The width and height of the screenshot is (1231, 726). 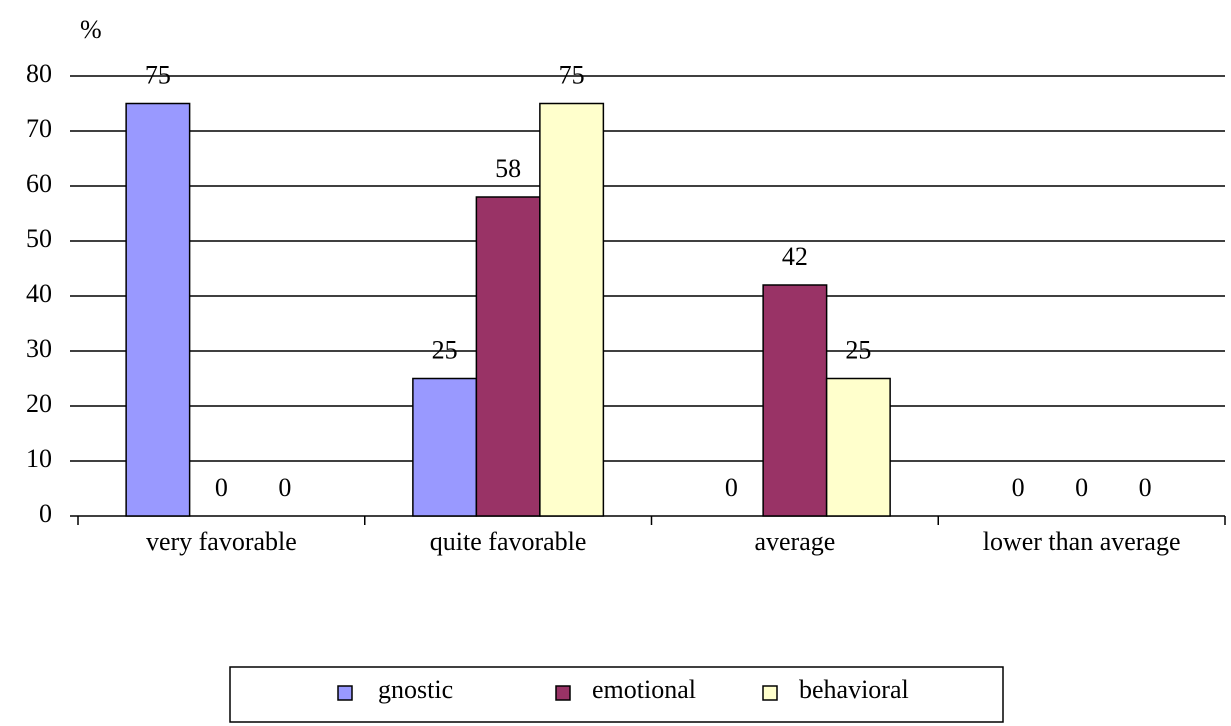 I want to click on x-tick-label: lower than average, so click(x=1082, y=541).